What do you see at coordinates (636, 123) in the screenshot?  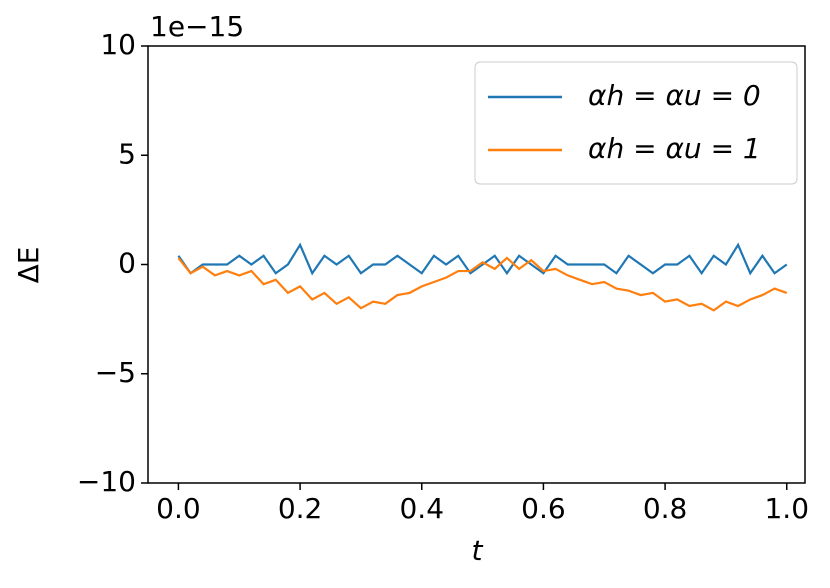 I see `legend-box` at bounding box center [636, 123].